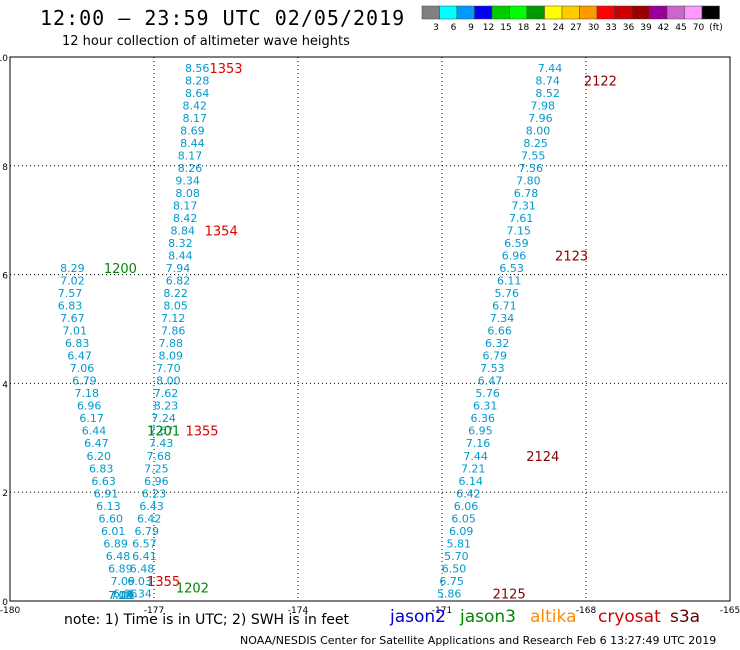  I want to click on data-point-label: 8.17, so click(185, 206).